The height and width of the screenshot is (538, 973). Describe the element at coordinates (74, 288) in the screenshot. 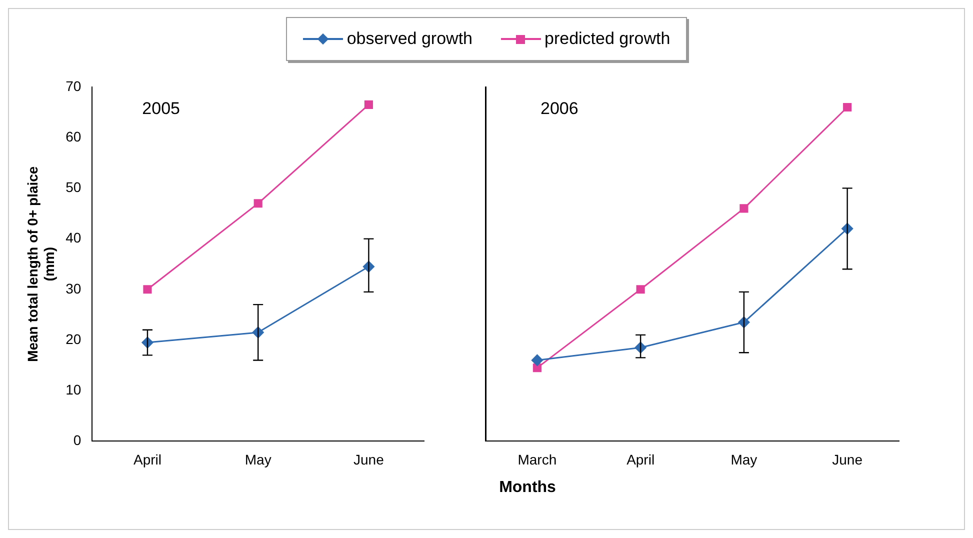

I see `y-tick-label: 30` at that location.